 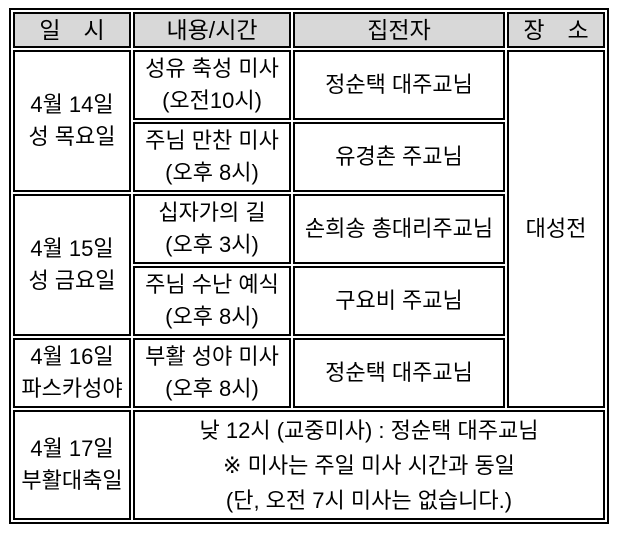 I want to click on date-line: 성 금요일, so click(x=72, y=280).